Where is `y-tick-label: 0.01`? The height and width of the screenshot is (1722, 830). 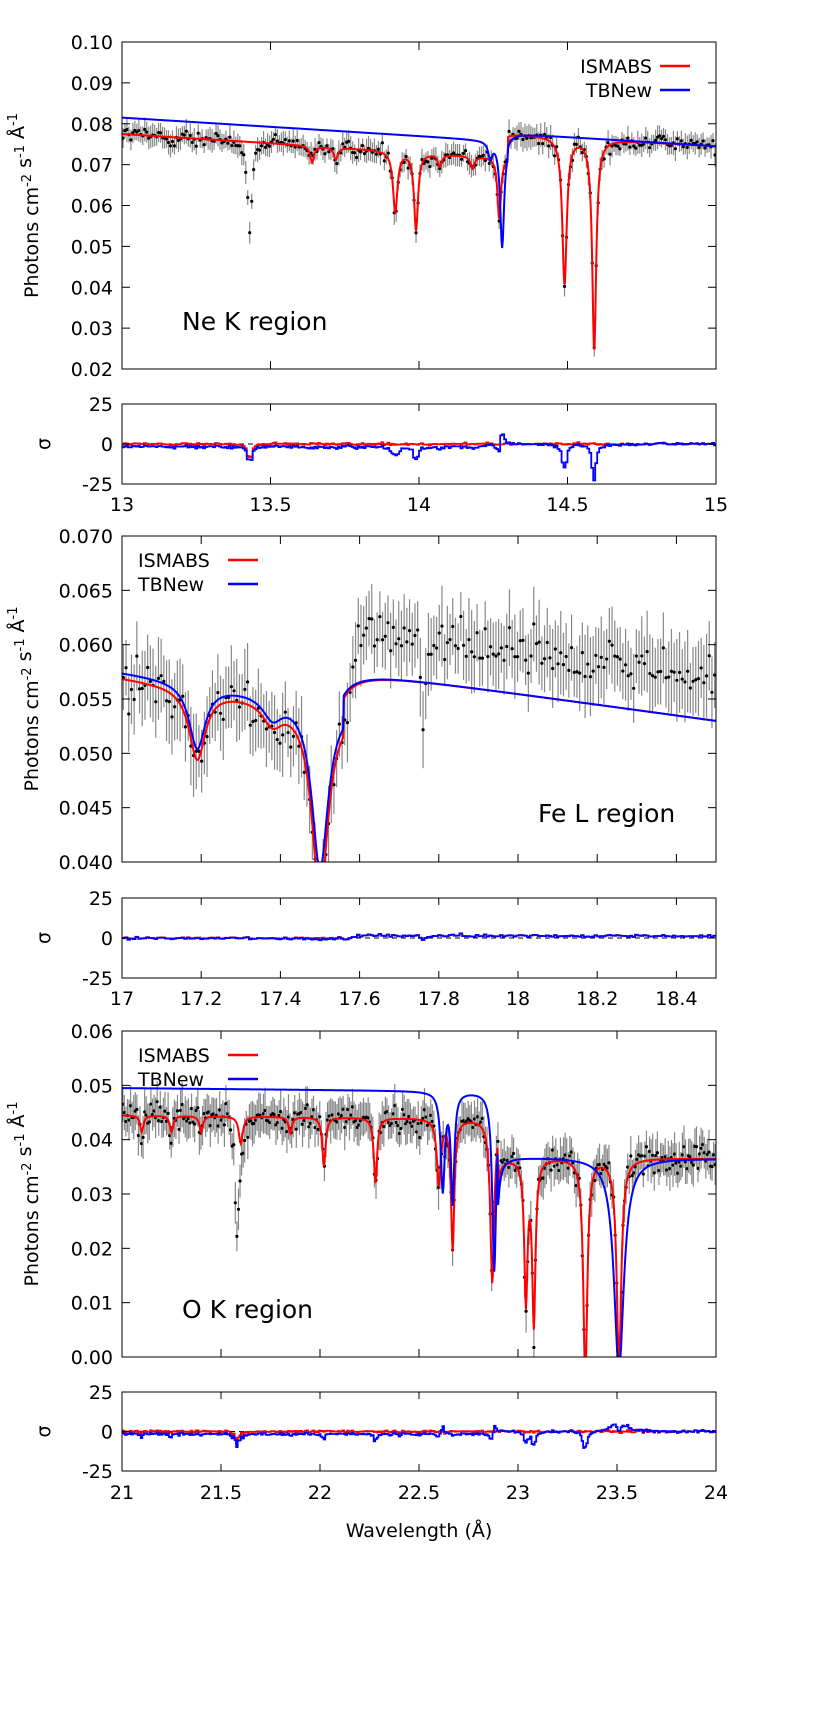
y-tick-label: 0.01 is located at coordinates (92, 1304).